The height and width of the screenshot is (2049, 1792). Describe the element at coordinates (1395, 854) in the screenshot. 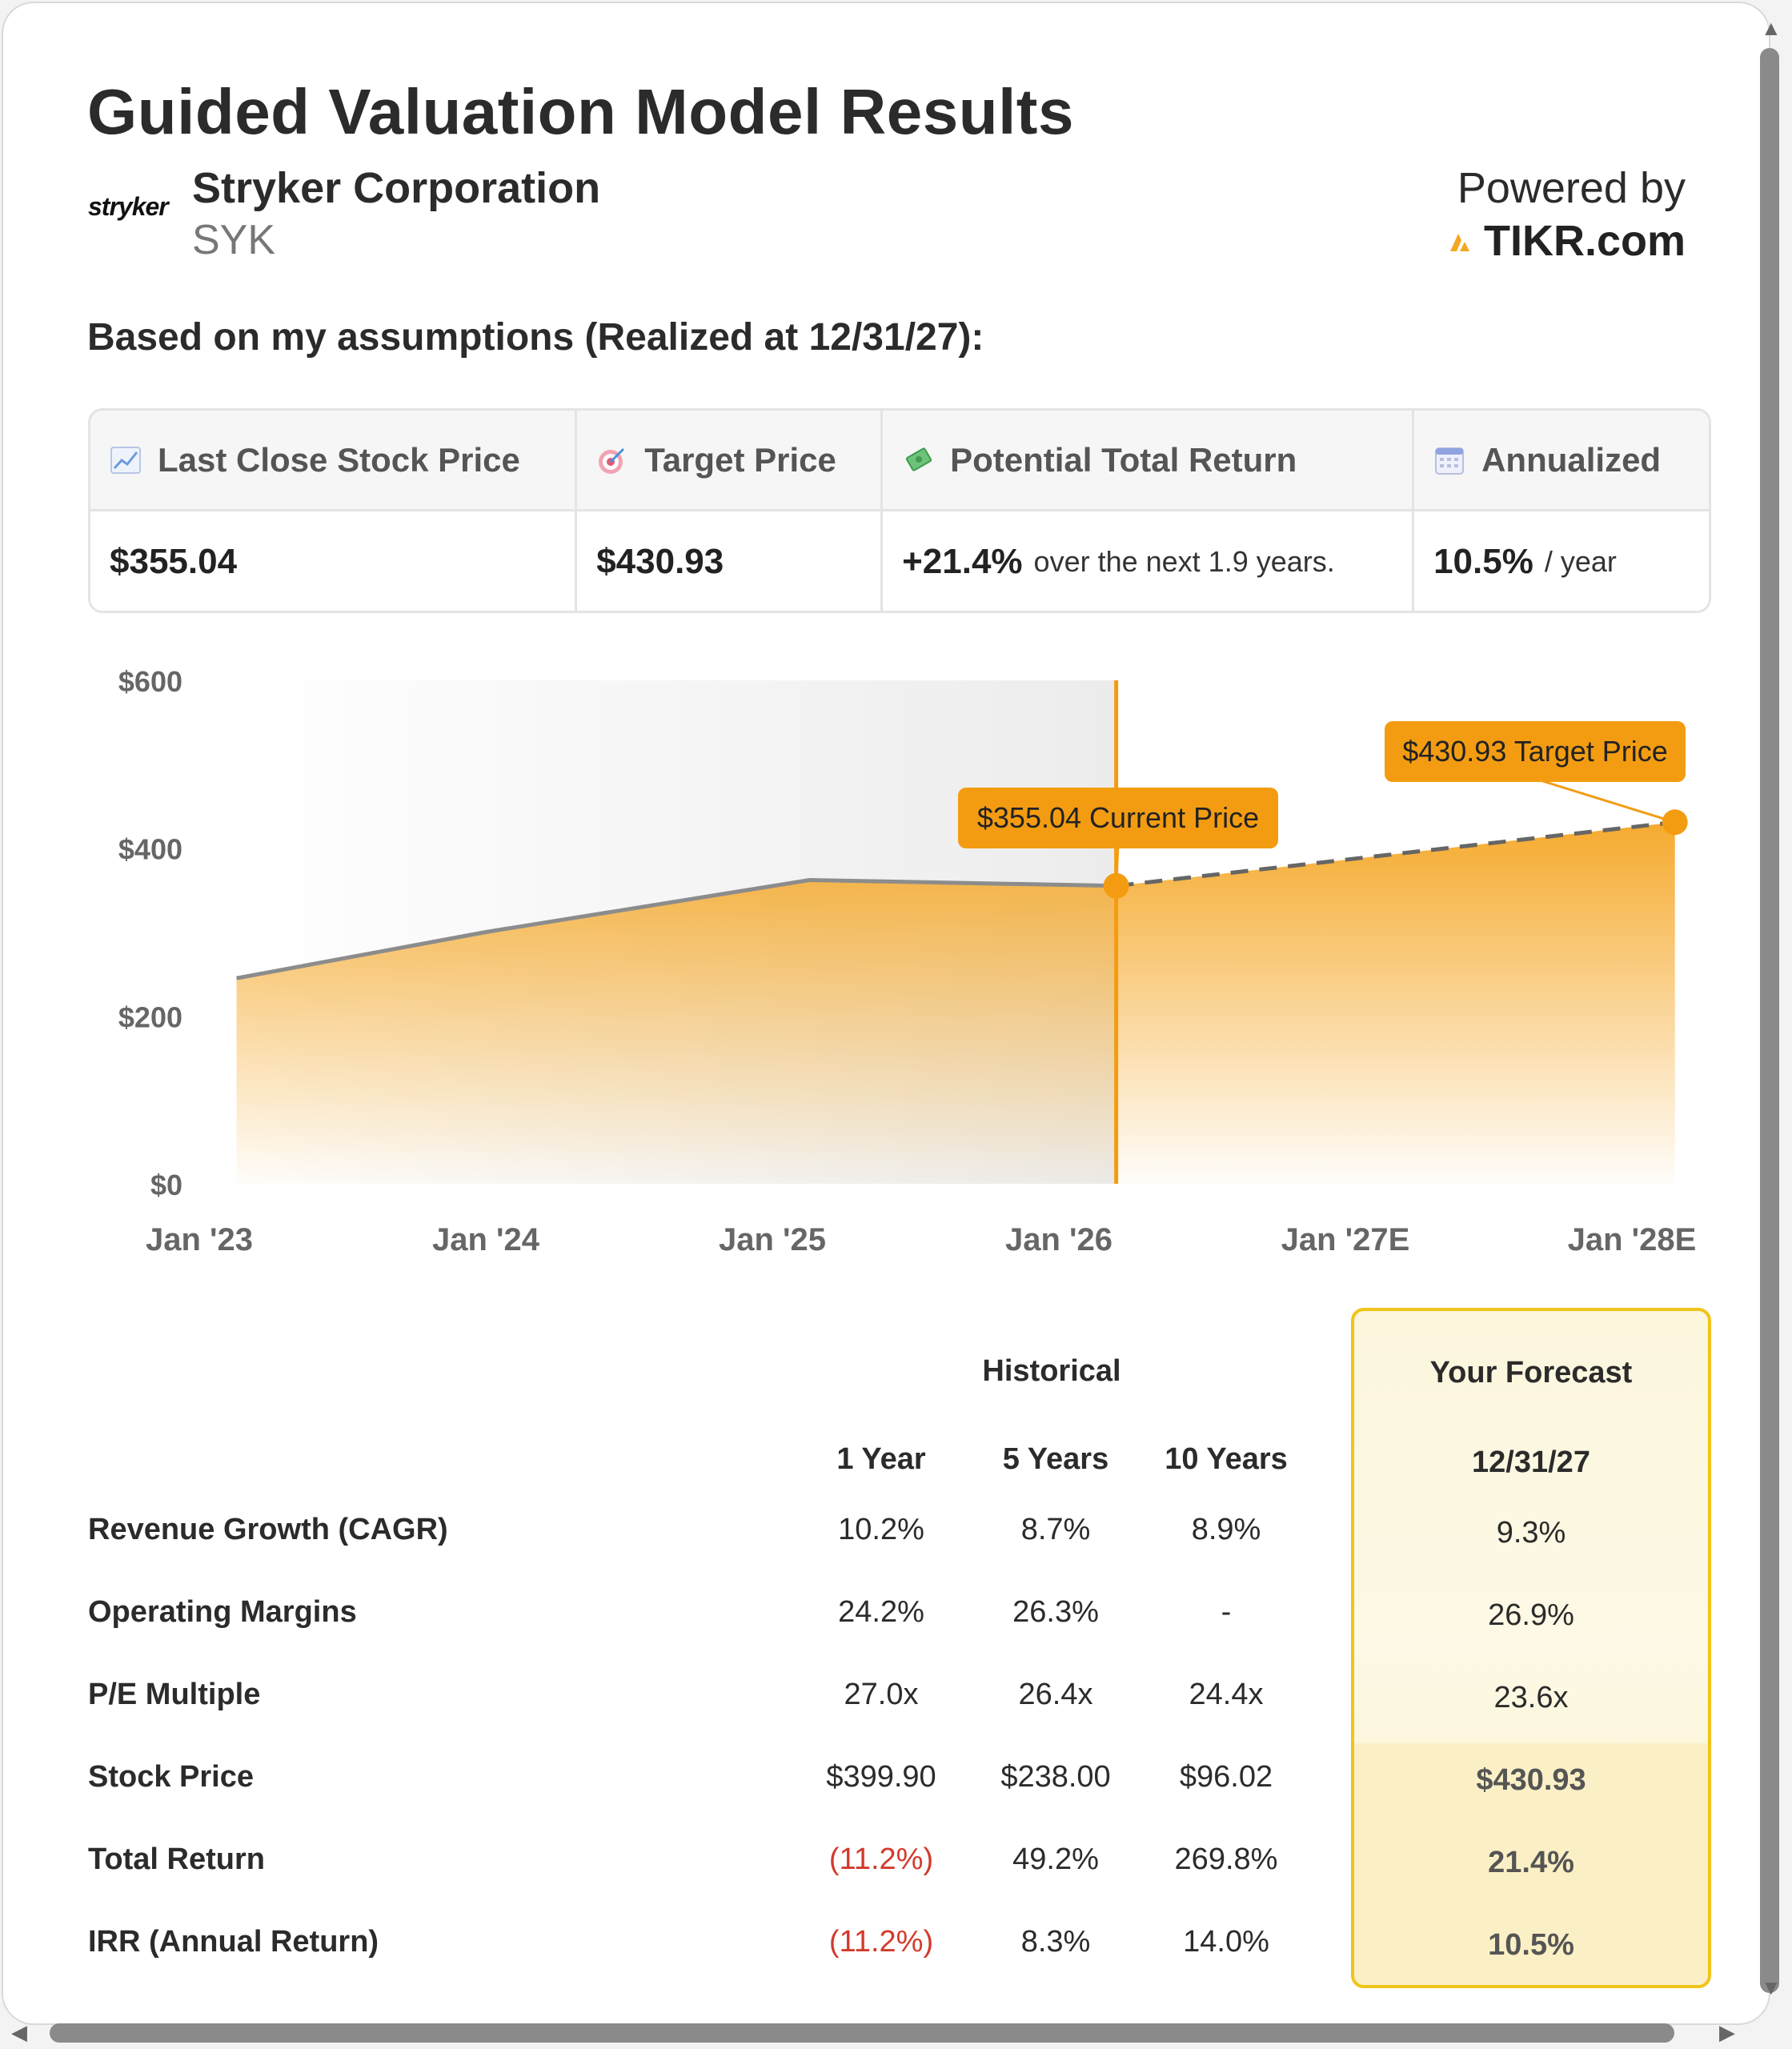

I see `forecast-price-line` at that location.